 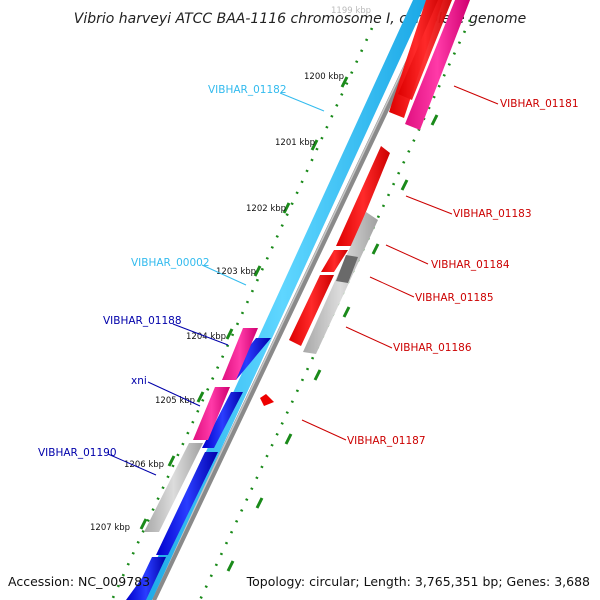 I want to click on label-vibhar-01184: VIBHAR_01184, so click(x=470, y=265).